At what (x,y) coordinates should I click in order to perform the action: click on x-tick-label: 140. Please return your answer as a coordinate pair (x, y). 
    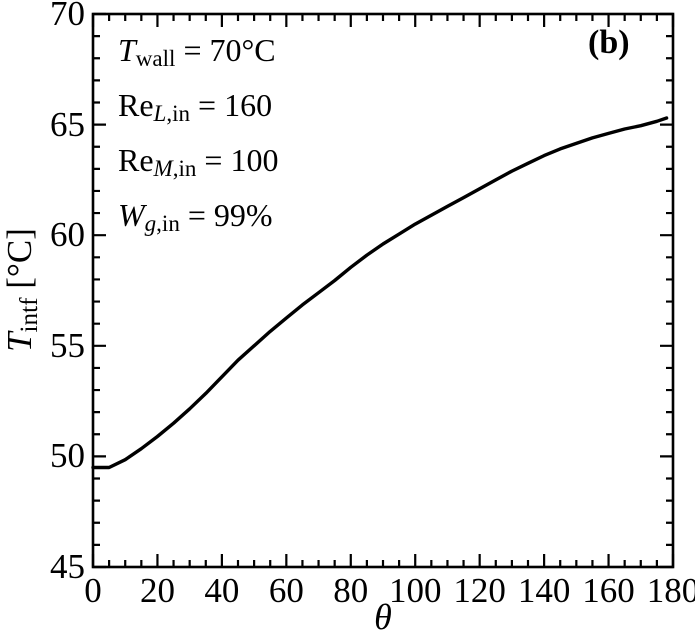
    Looking at the image, I should click on (544, 590).